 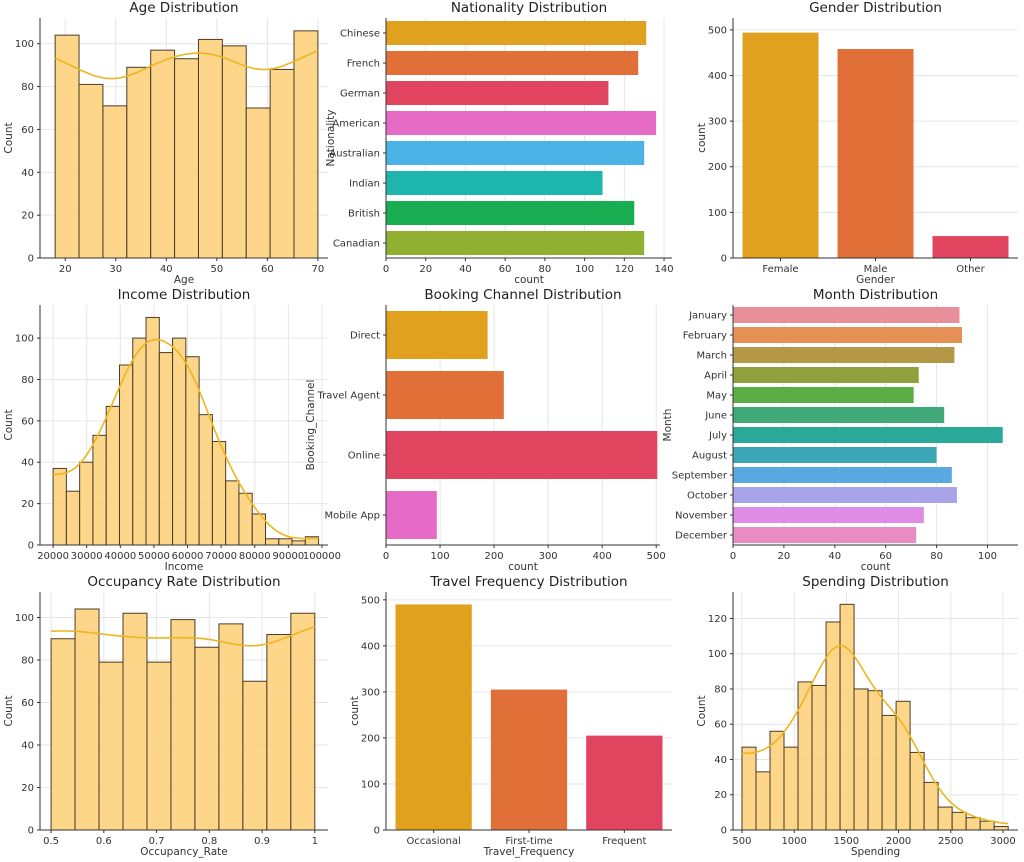 What do you see at coordinates (184, 295) in the screenshot?
I see `chart-title: Income Distribution` at bounding box center [184, 295].